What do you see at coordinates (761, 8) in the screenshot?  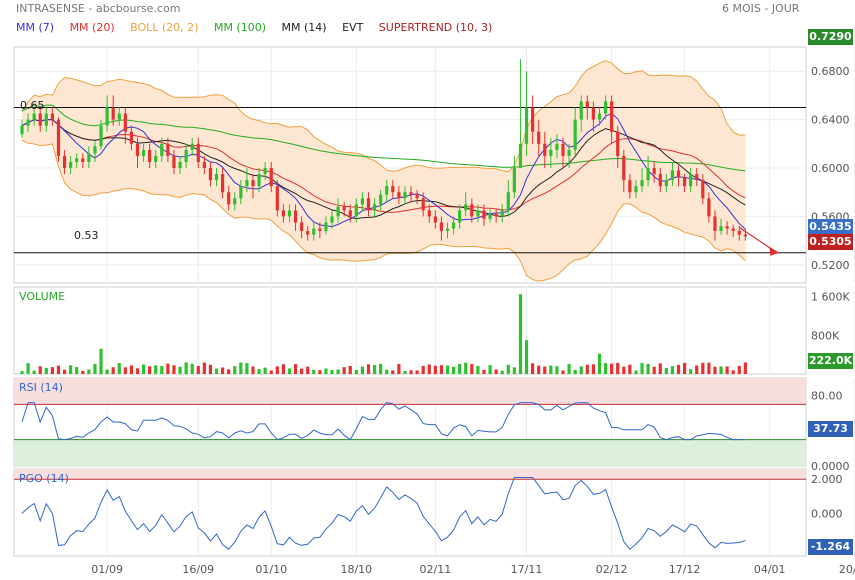 I see `period-label: 6 MOIS - JOUR` at bounding box center [761, 8].